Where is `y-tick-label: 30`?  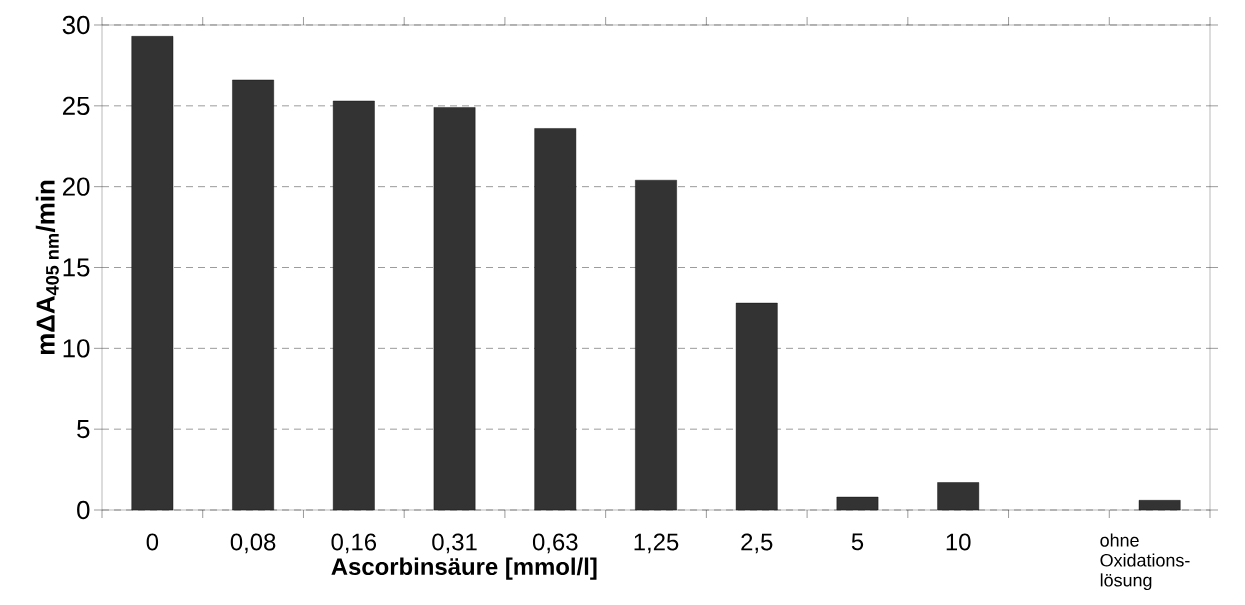 y-tick-label: 30 is located at coordinates (76, 25).